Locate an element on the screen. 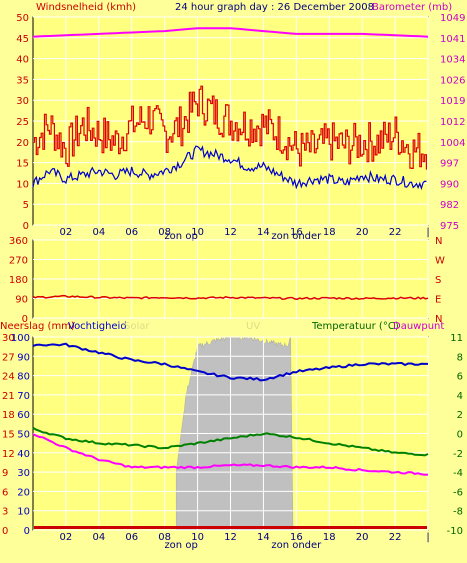  wind-tick-label: 10 is located at coordinates (22, 184).